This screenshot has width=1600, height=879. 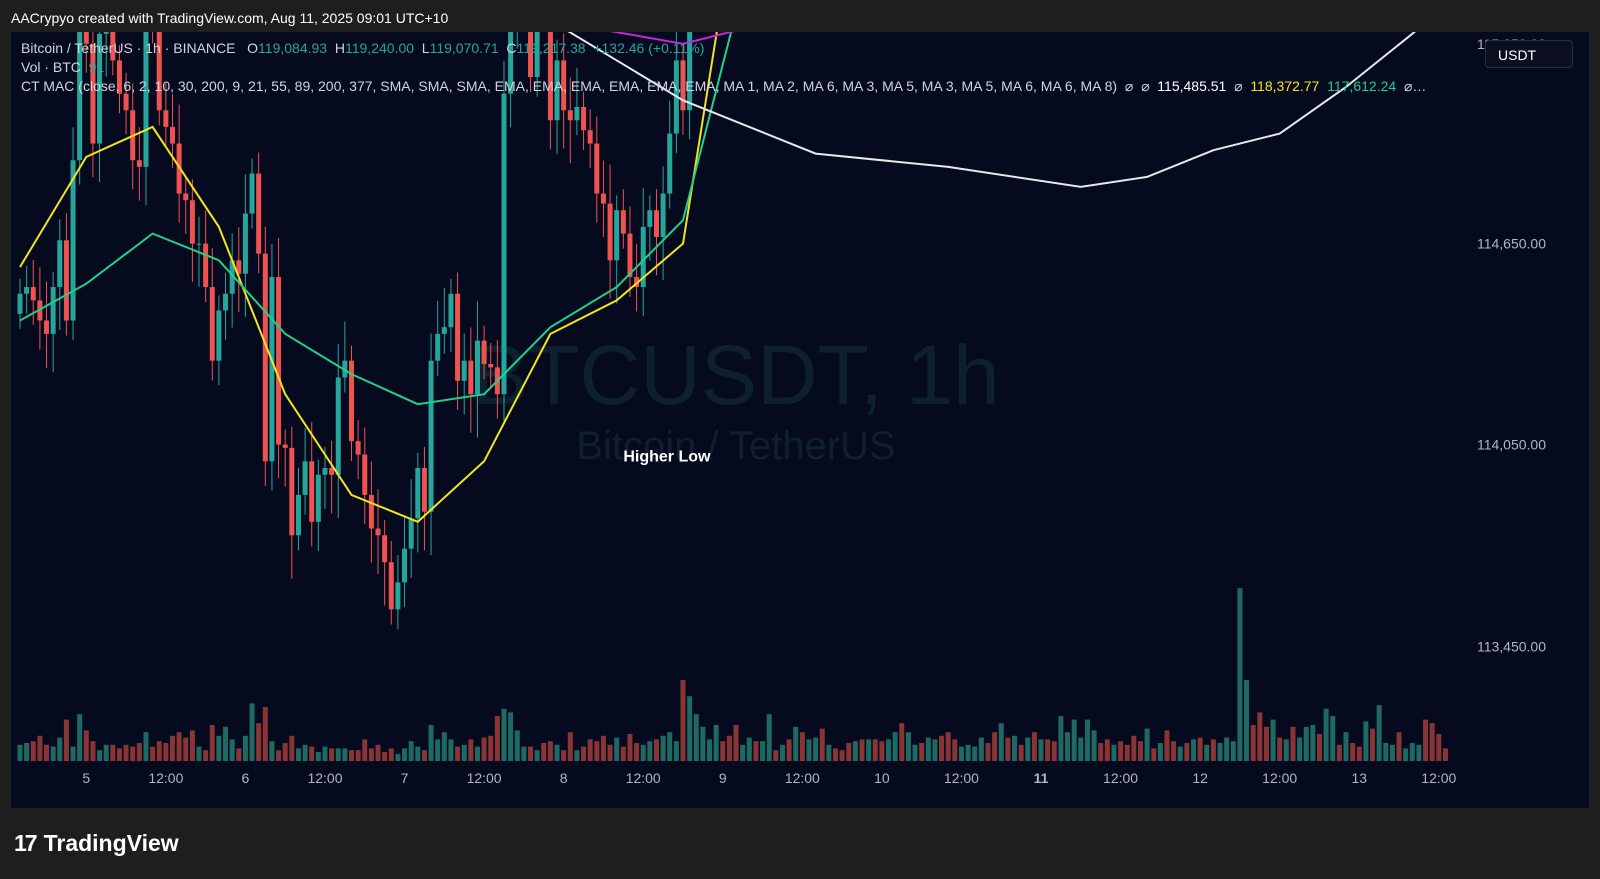 I want to click on time-tick-label: 9, so click(x=723, y=778).